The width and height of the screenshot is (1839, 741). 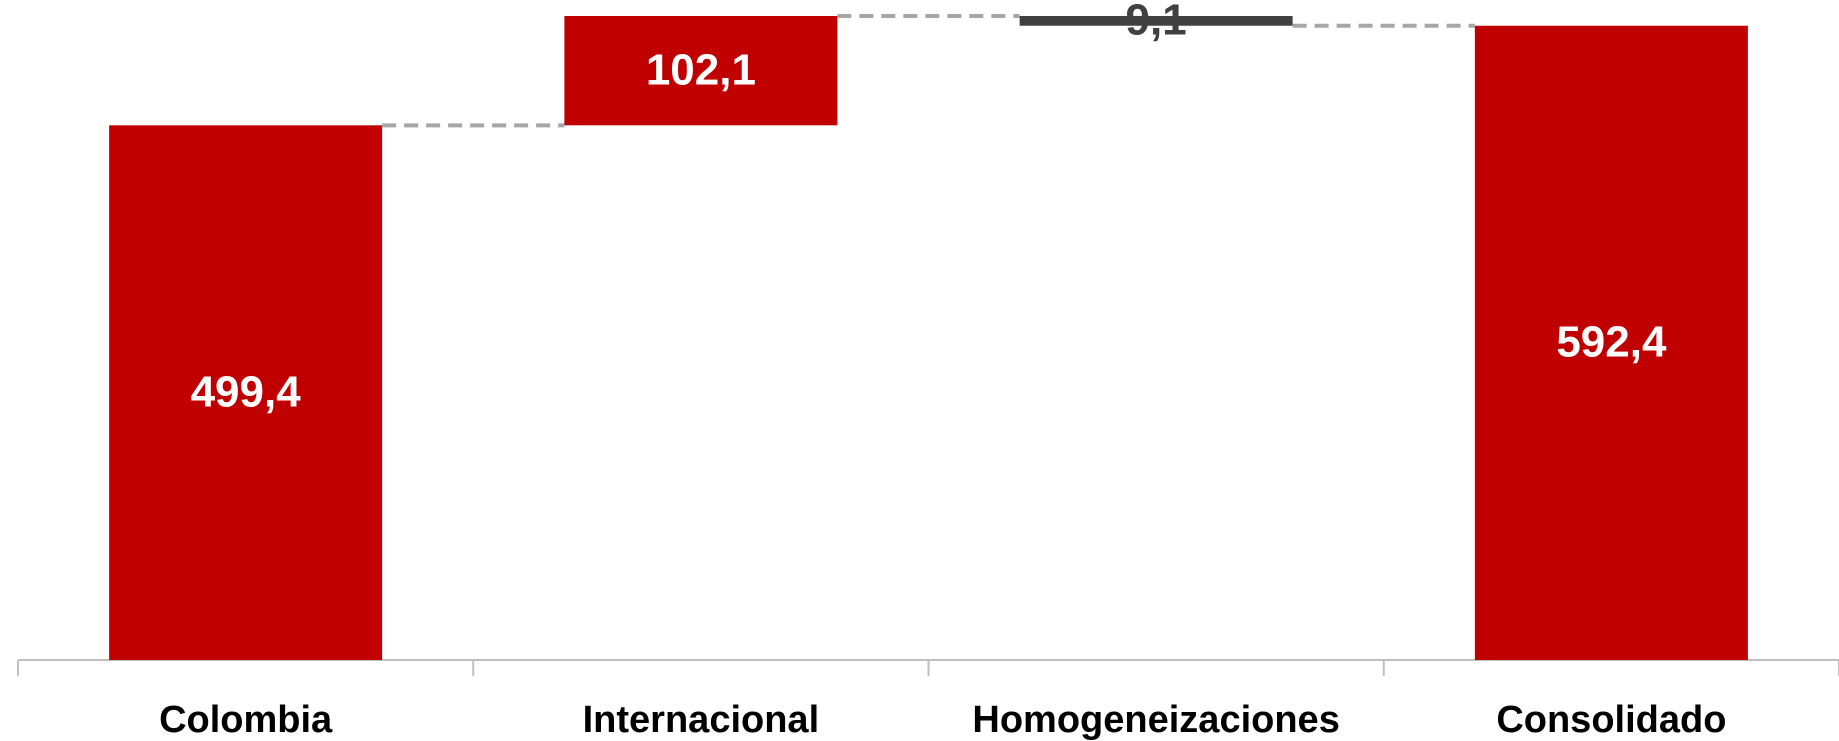 What do you see at coordinates (1155, 720) in the screenshot?
I see `x-tick-label: Homogeneizaciones` at bounding box center [1155, 720].